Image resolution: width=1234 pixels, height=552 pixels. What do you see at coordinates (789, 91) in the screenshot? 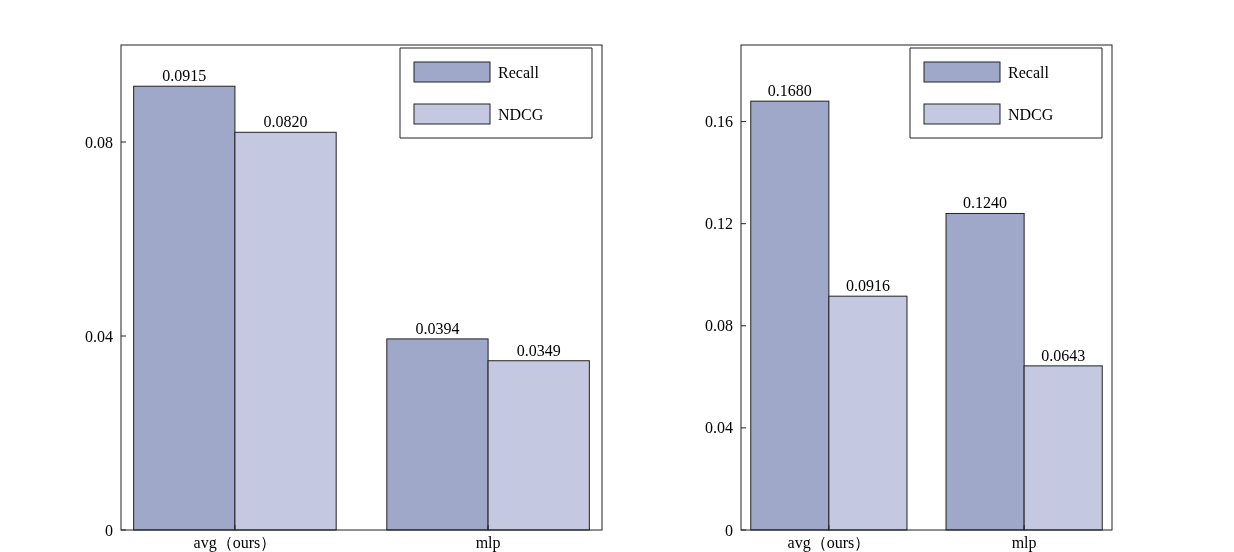
I see `data-label: 0.1680` at bounding box center [789, 91].